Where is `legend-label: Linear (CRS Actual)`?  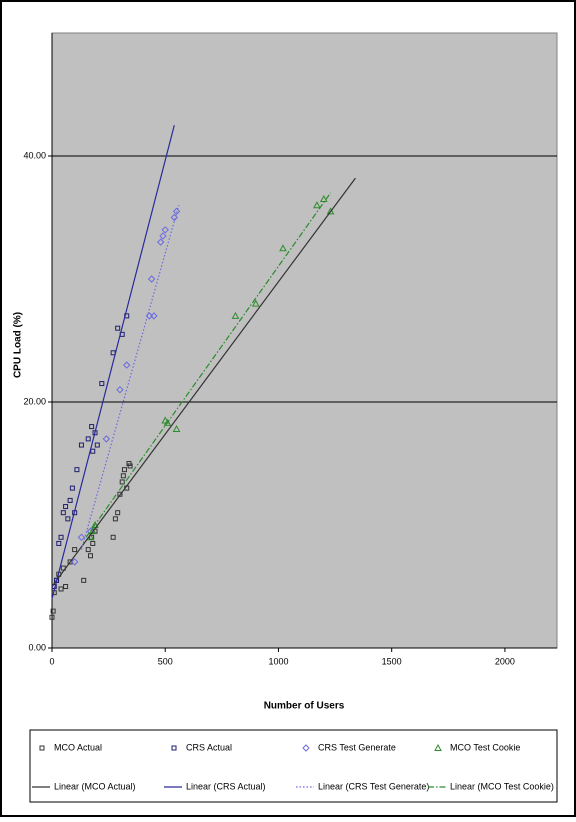
legend-label: Linear (CRS Actual) is located at coordinates (226, 786).